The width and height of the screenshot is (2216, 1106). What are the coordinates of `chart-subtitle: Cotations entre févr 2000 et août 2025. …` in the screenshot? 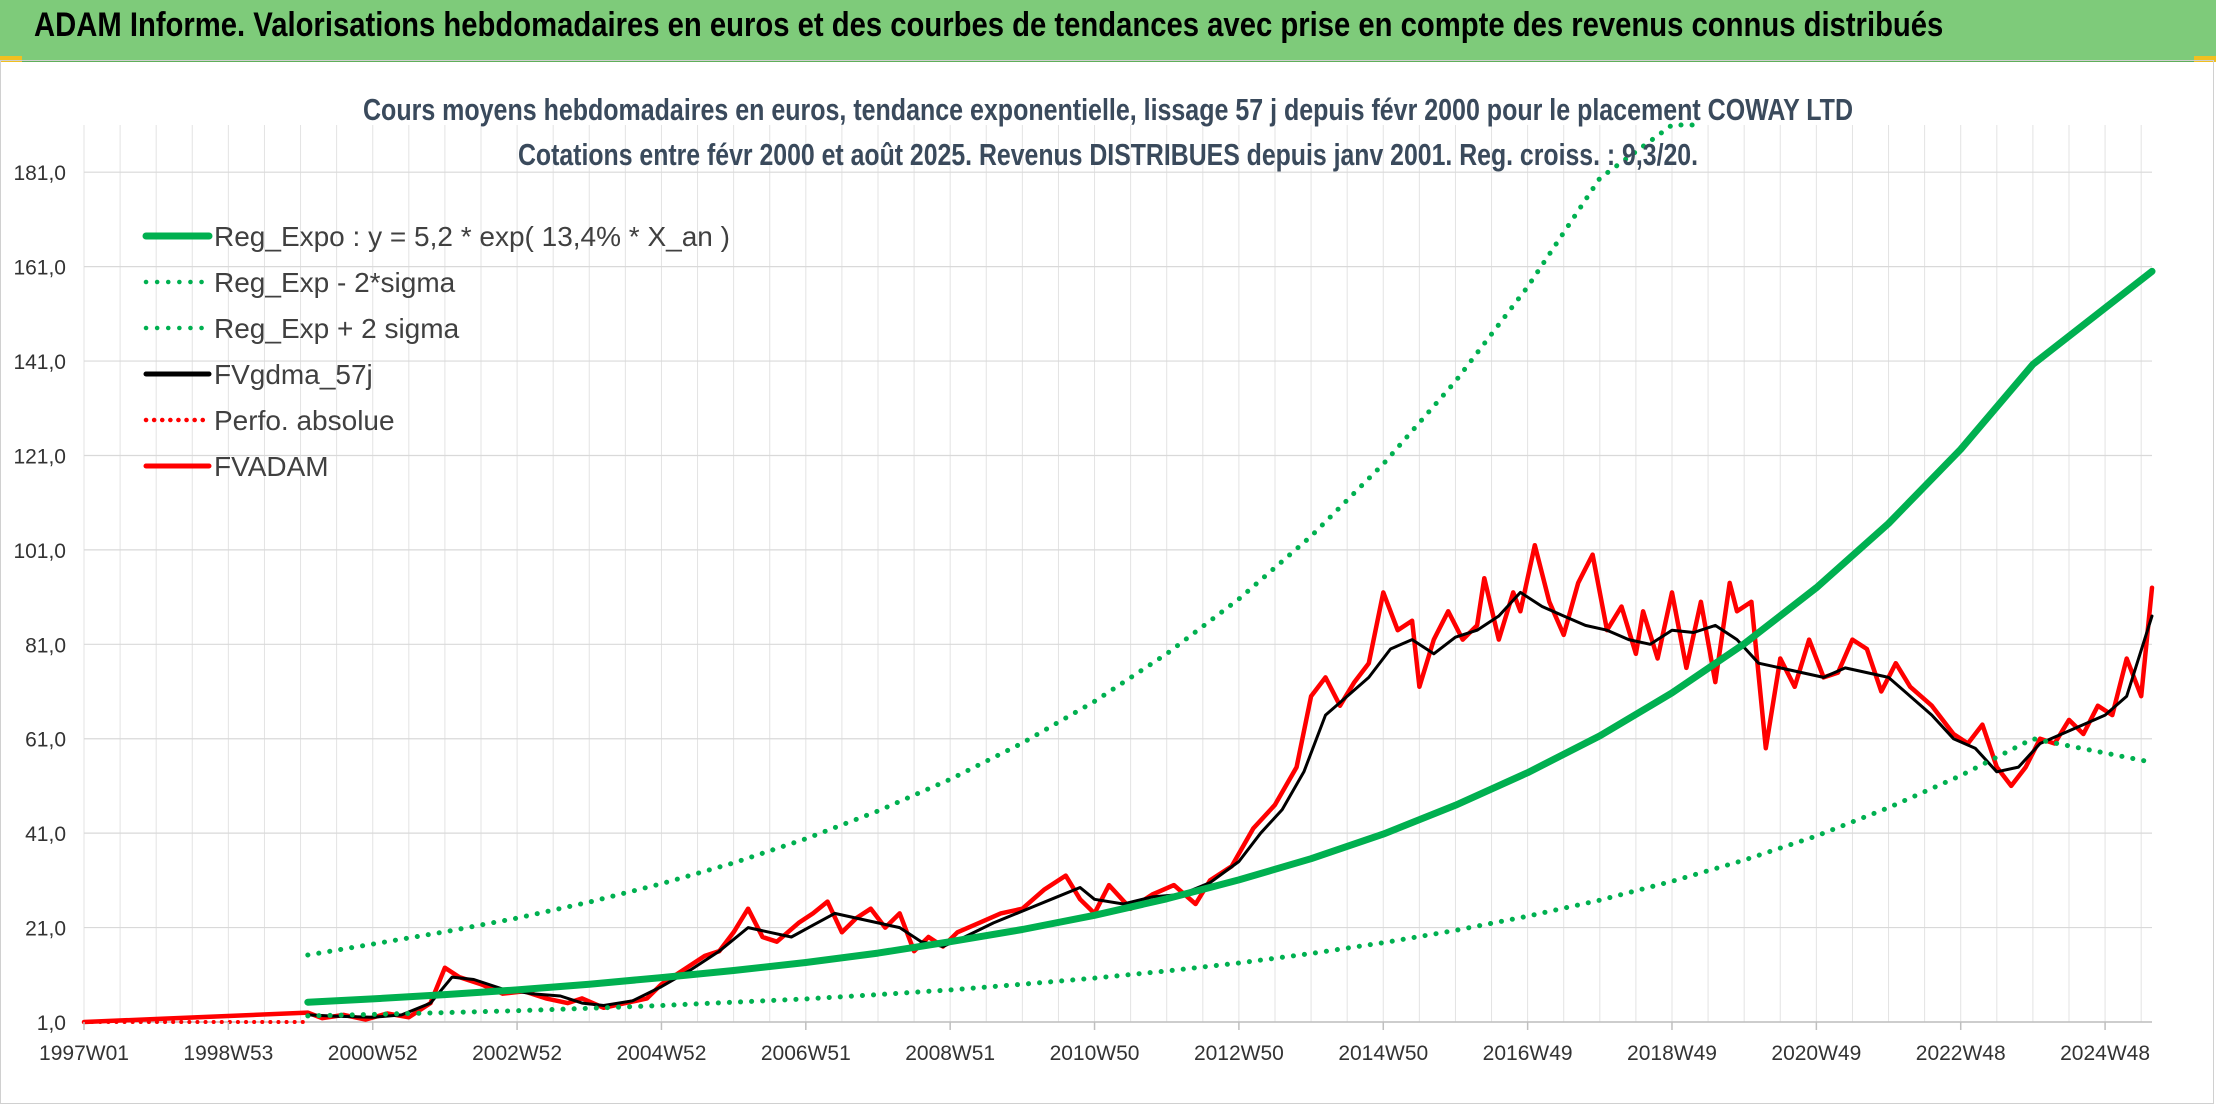 It's located at (1108, 154).